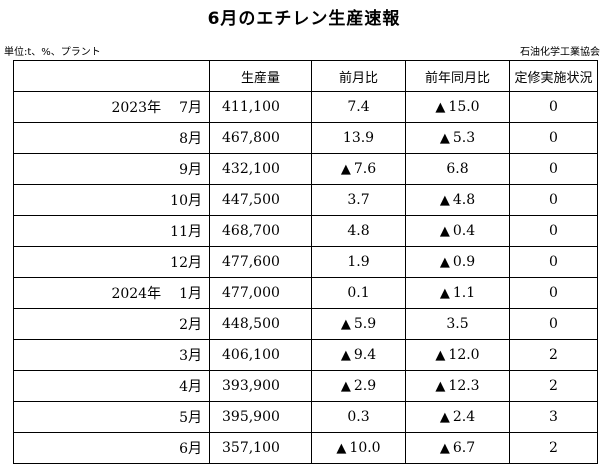  I want to click on yoy-cell: ▲ 12.0, so click(457, 355).